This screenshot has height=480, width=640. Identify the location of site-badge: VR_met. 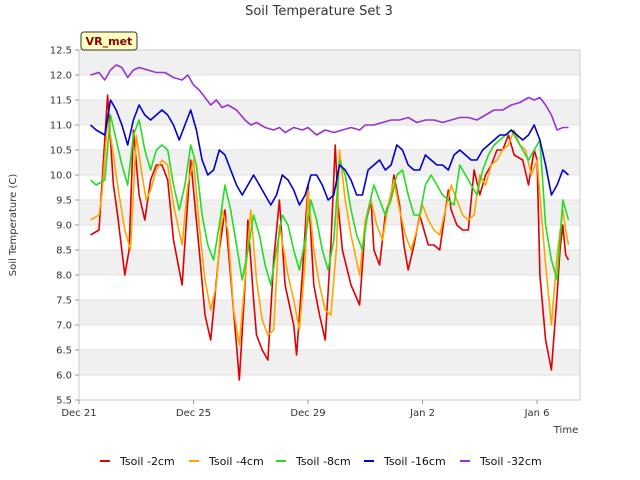
(109, 41).